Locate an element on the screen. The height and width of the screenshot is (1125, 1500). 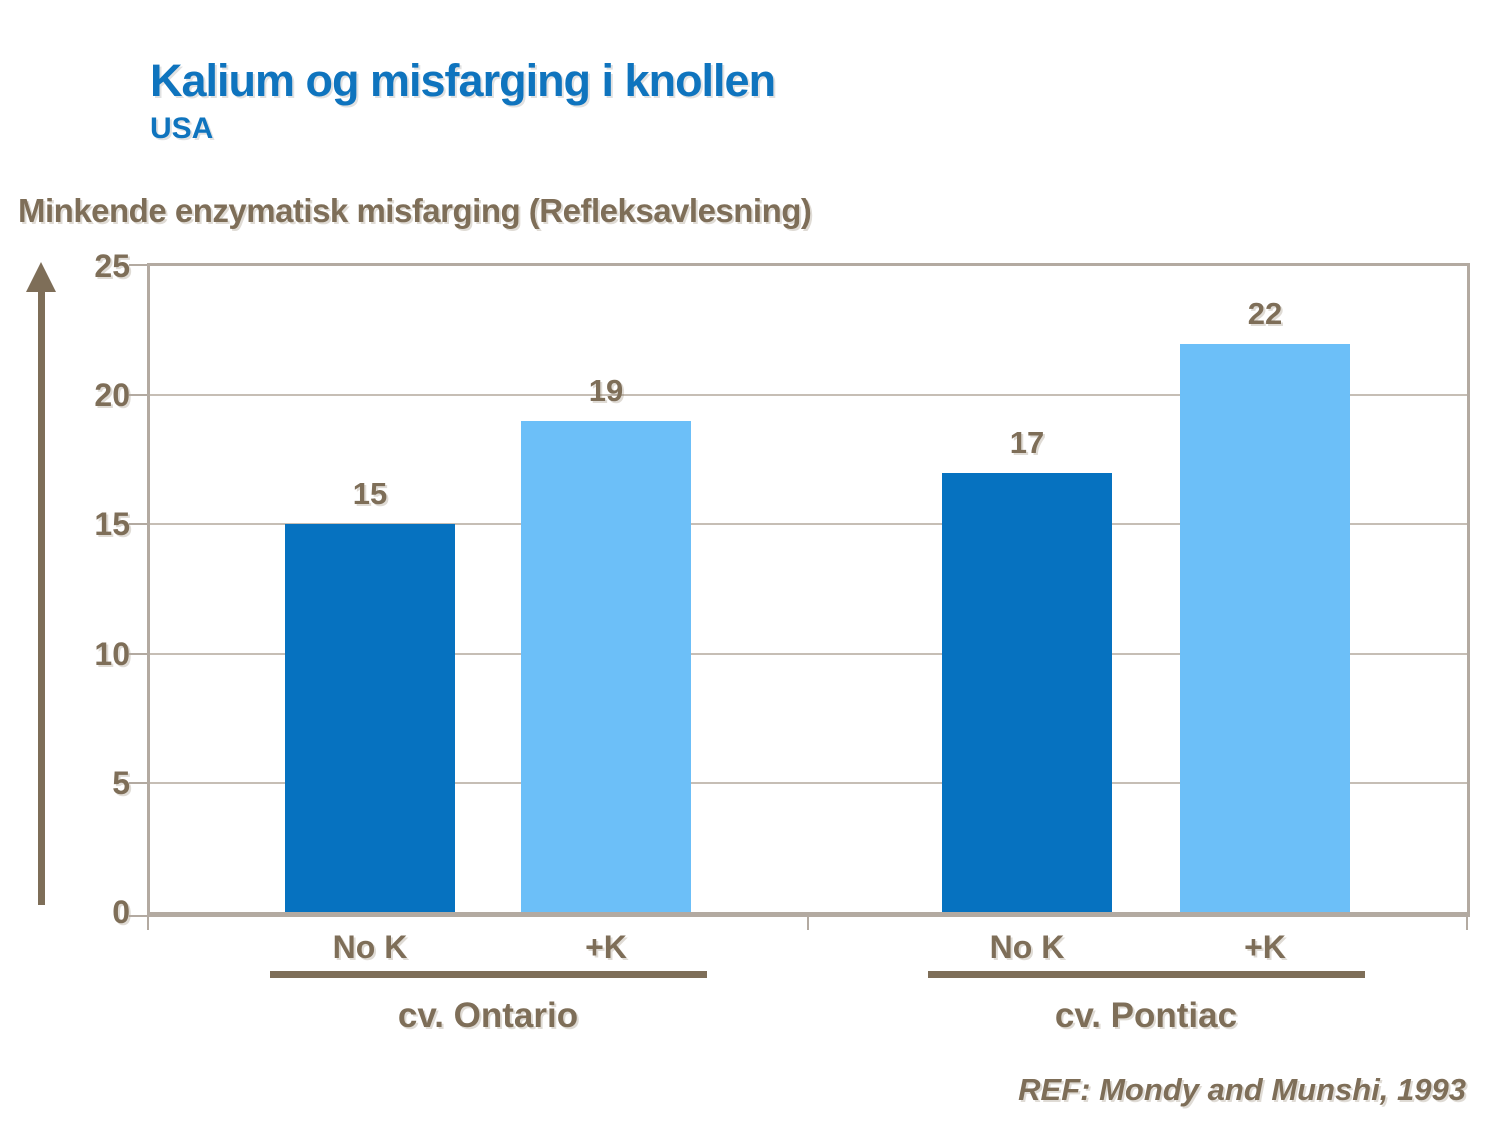
y-axis-arrow-shaft is located at coordinates (41, 597).